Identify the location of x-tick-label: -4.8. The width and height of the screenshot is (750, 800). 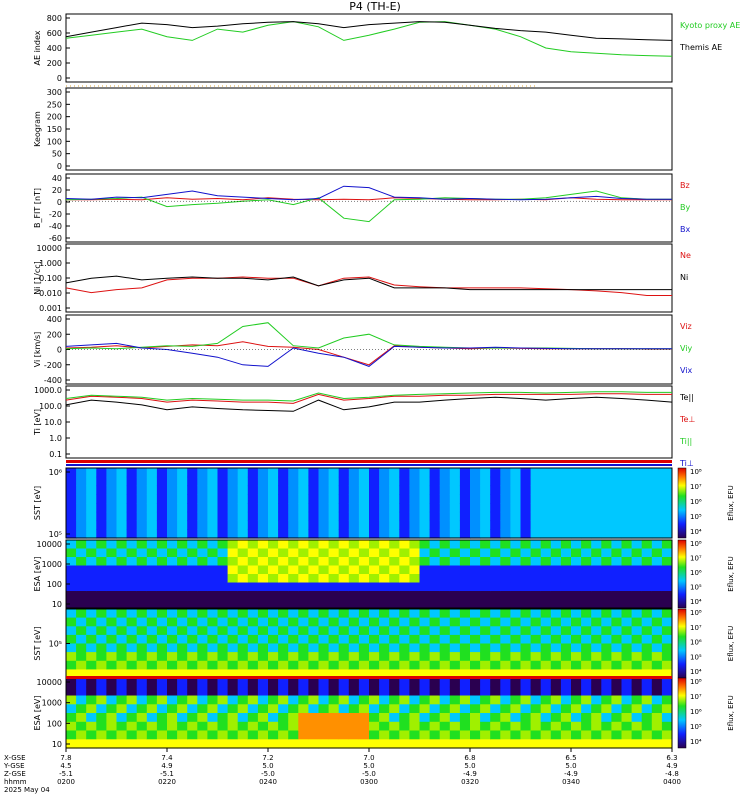
(672, 774).